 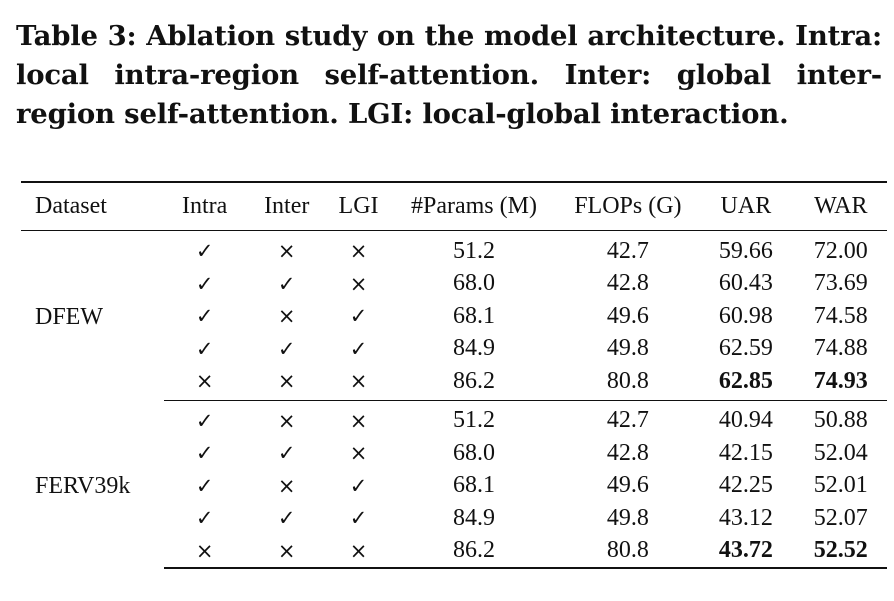 What do you see at coordinates (840, 420) in the screenshot?
I see `war-cell: 50.88` at bounding box center [840, 420].